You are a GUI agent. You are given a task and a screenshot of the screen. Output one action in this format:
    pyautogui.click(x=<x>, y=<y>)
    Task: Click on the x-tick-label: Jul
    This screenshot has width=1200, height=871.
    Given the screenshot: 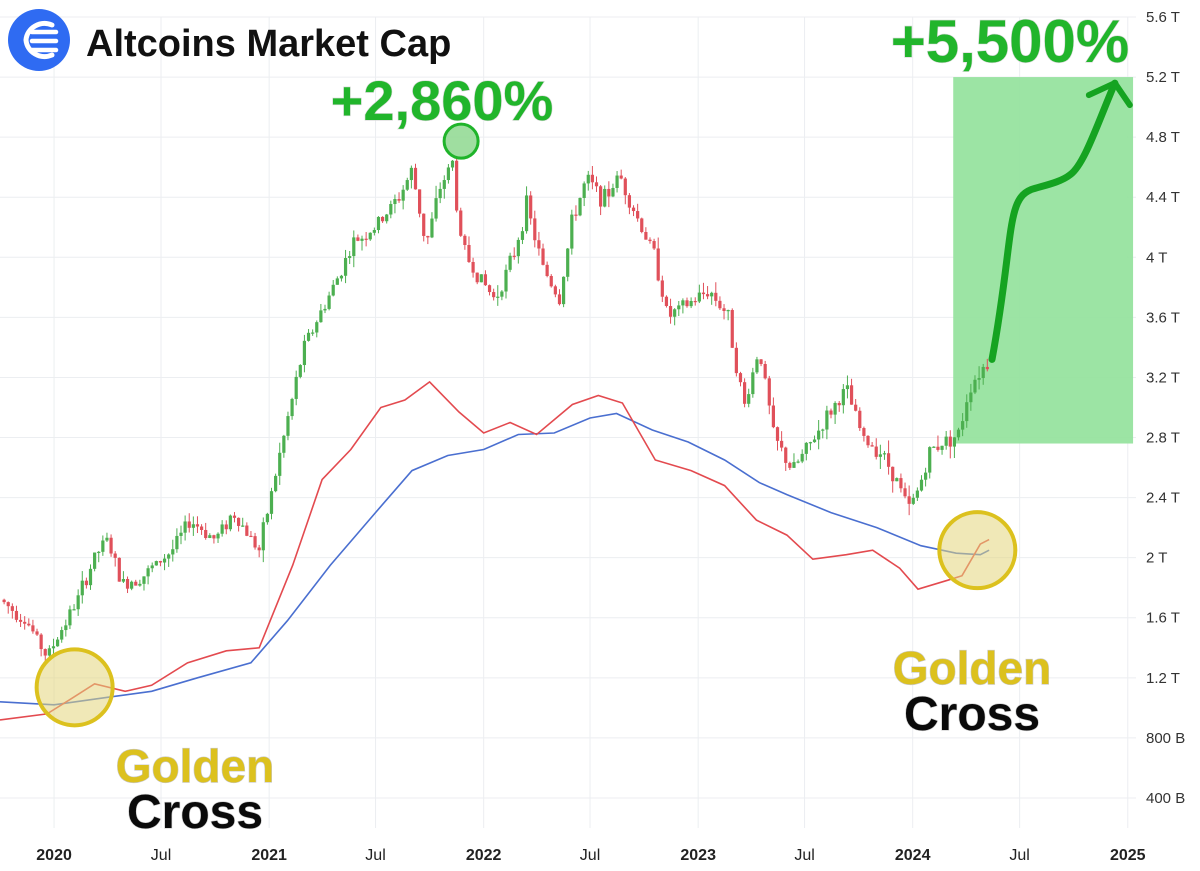 What is the action you would take?
    pyautogui.click(x=804, y=855)
    